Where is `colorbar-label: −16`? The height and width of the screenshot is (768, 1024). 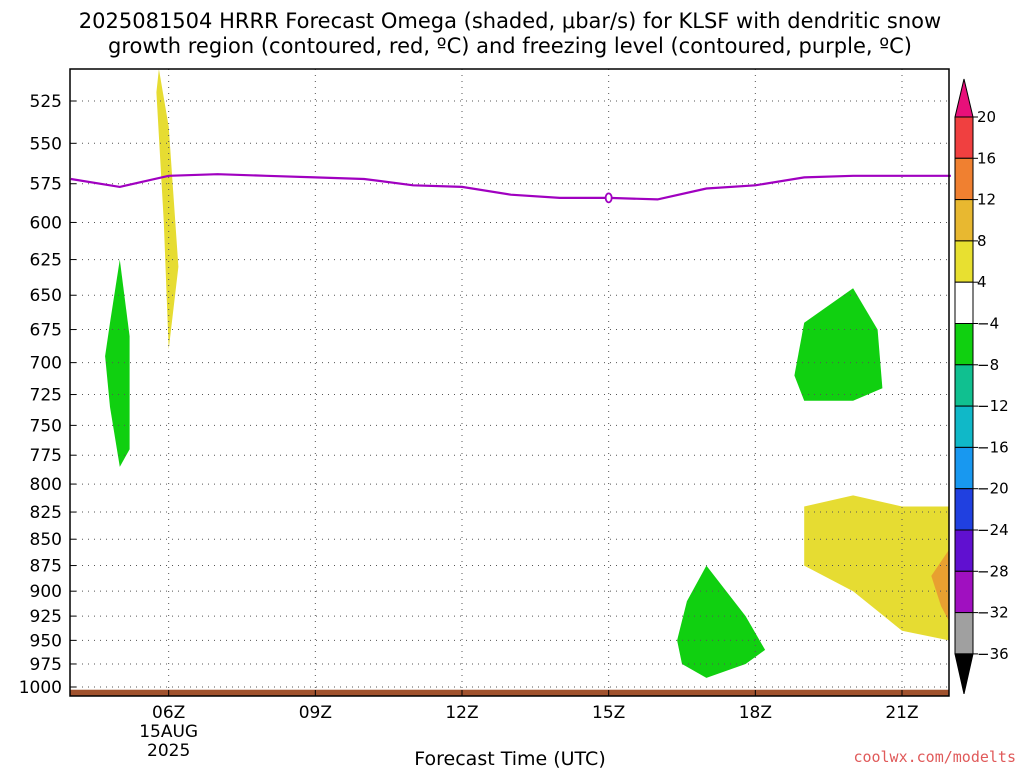 colorbar-label: −16 is located at coordinates (993, 447).